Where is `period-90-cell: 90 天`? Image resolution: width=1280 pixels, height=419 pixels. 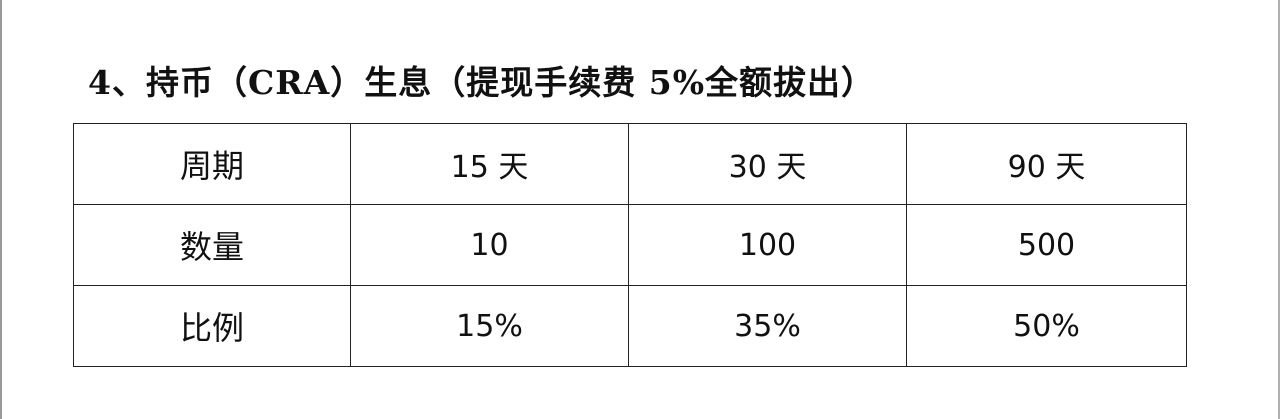
period-90-cell: 90 天 is located at coordinates (1046, 164).